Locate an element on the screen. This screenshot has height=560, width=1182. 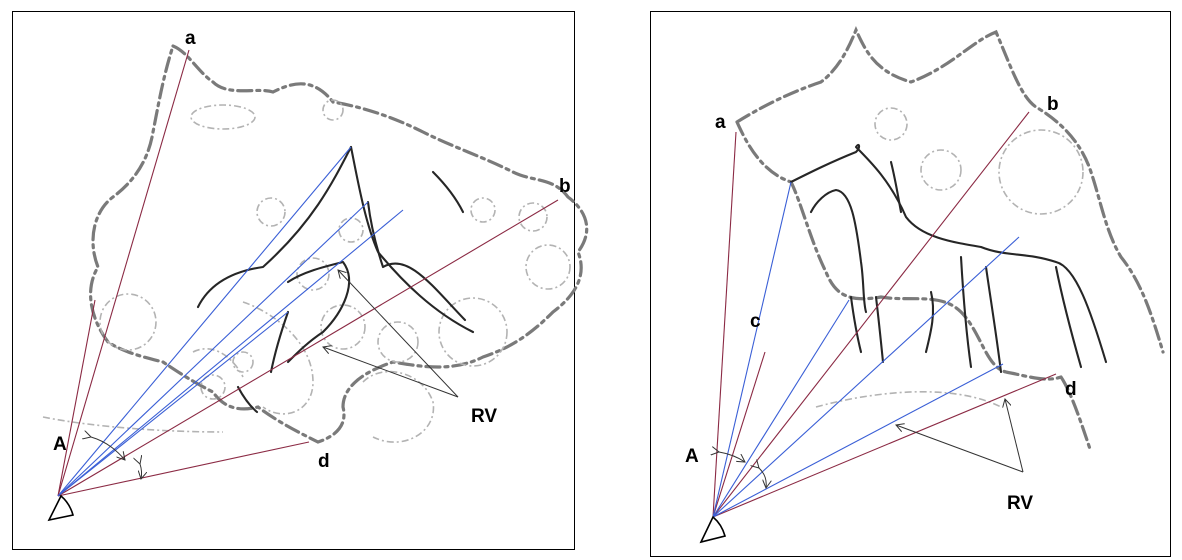
label-c: c is located at coordinates (755, 321).